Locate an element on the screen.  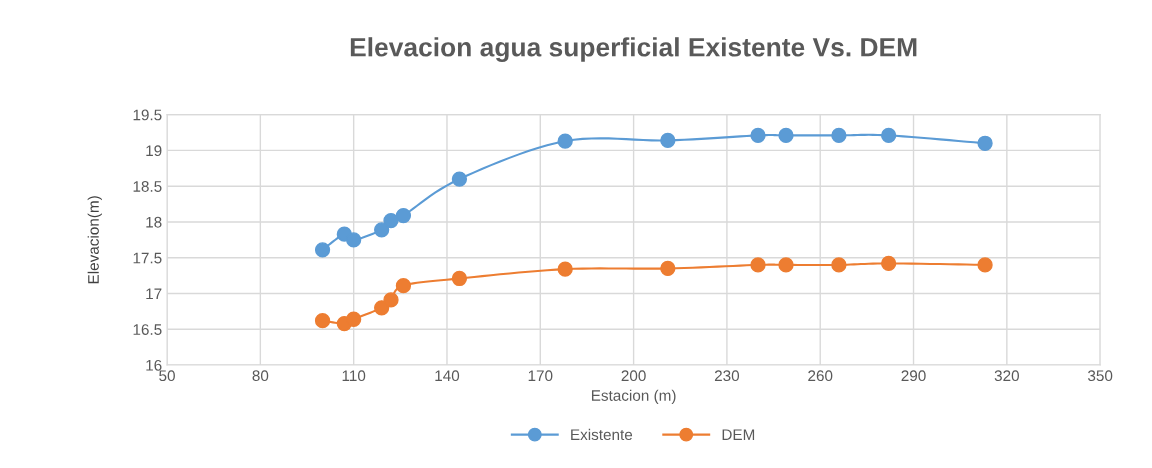
chart-title: Elevacion agua superficial Existente Vs. DEM is located at coordinates (633, 49).